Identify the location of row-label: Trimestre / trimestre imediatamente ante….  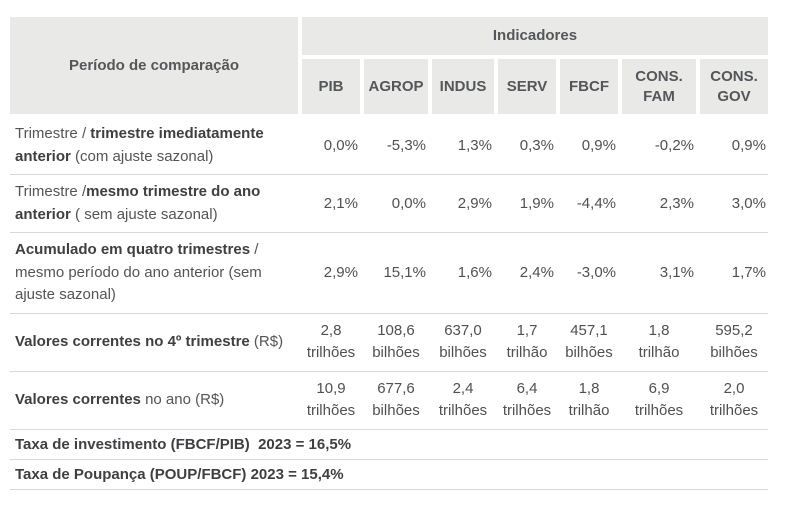
(139, 145).